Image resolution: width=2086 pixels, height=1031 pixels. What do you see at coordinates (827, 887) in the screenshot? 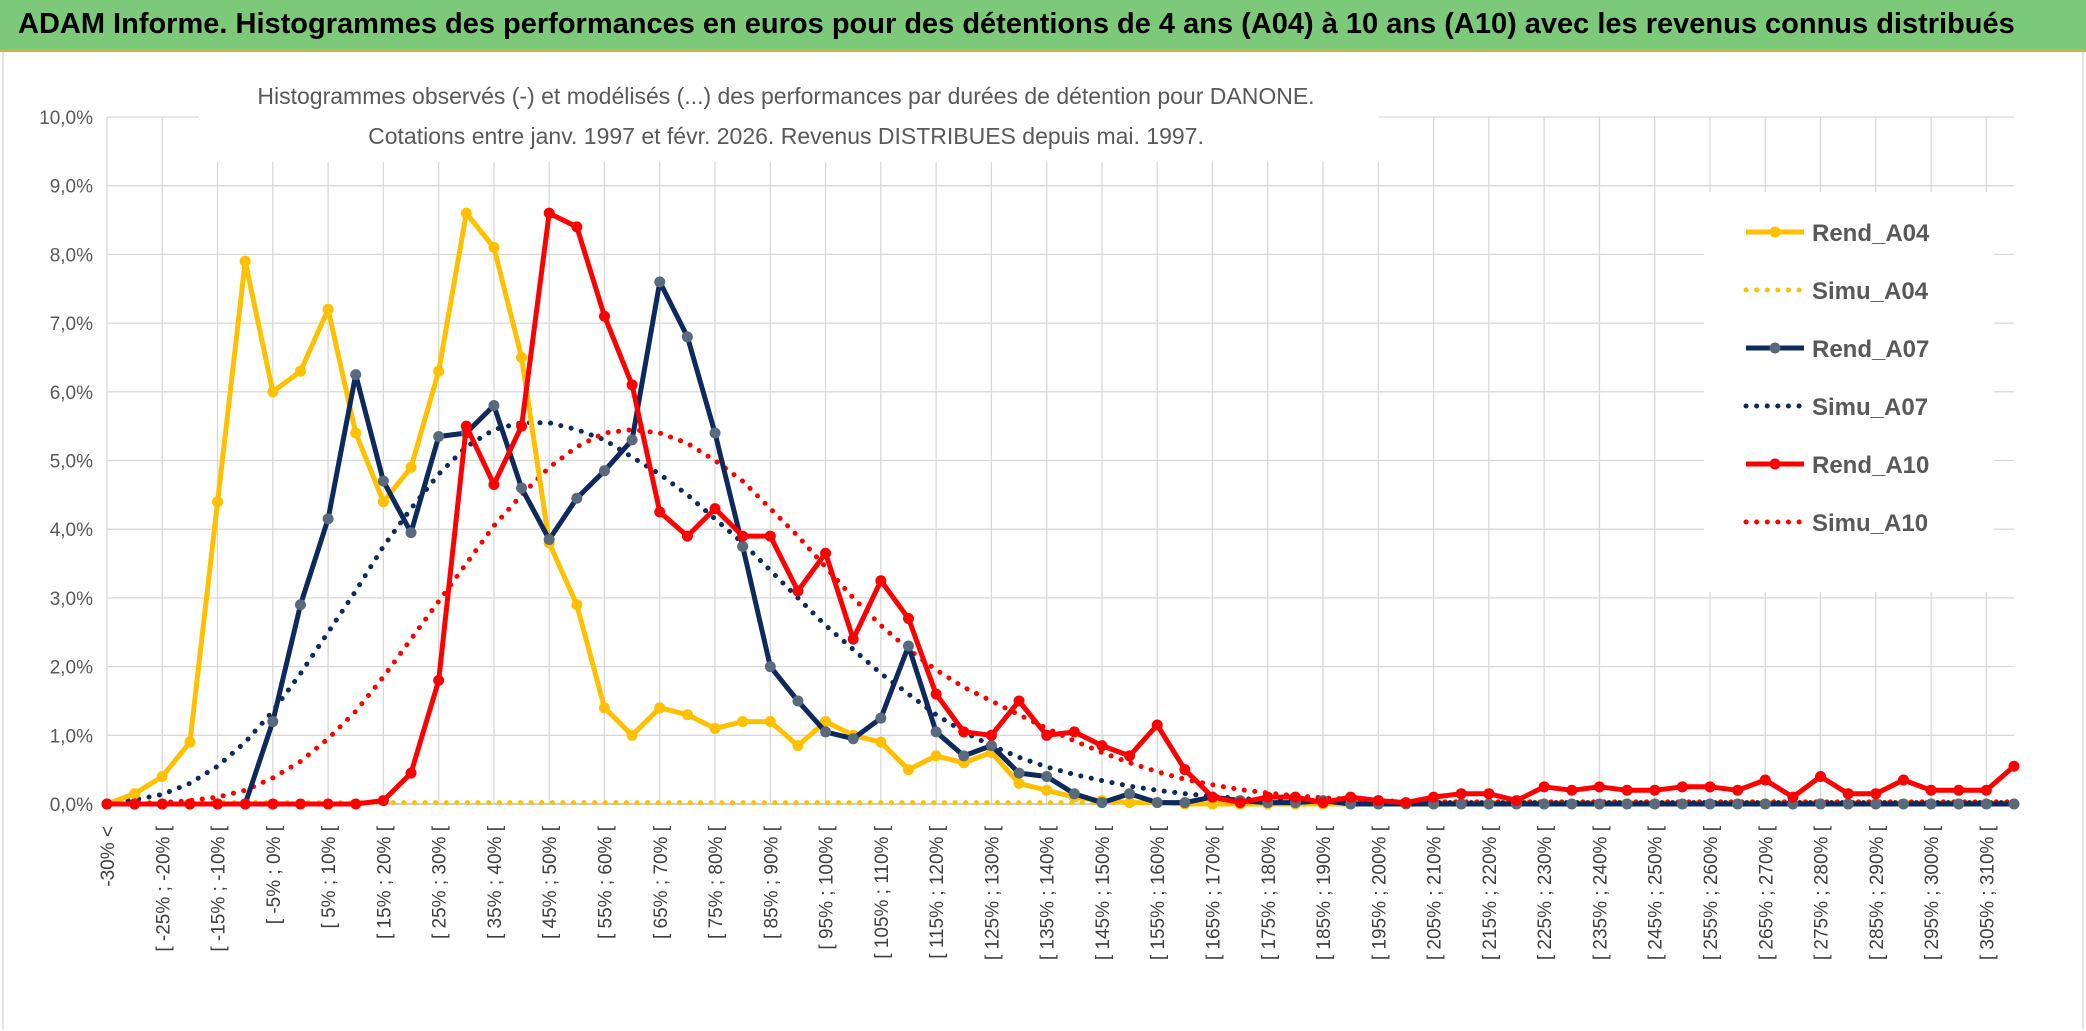
I see `x-tick-label: [ 95% ; 100% [` at bounding box center [827, 887].